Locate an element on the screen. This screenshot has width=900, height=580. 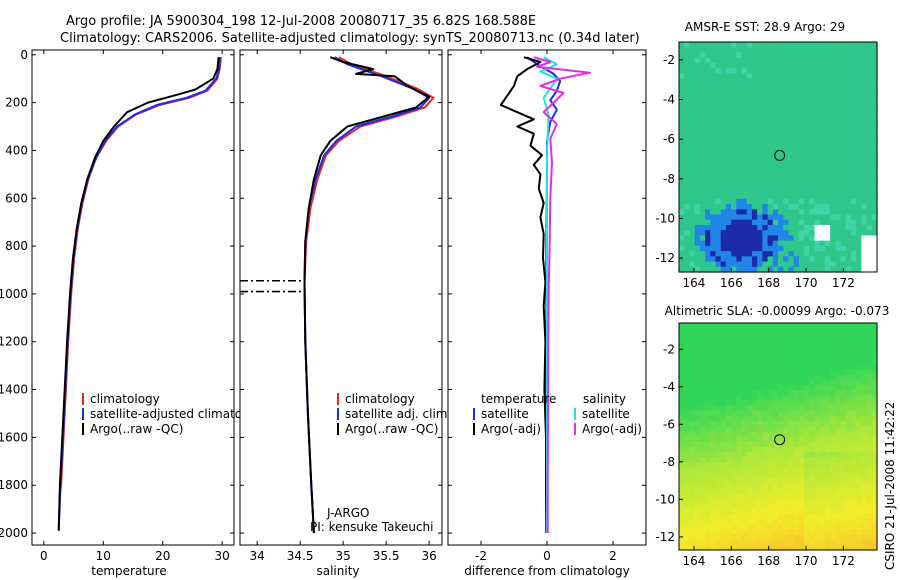
series-line-argo is located at coordinates (367, 295).